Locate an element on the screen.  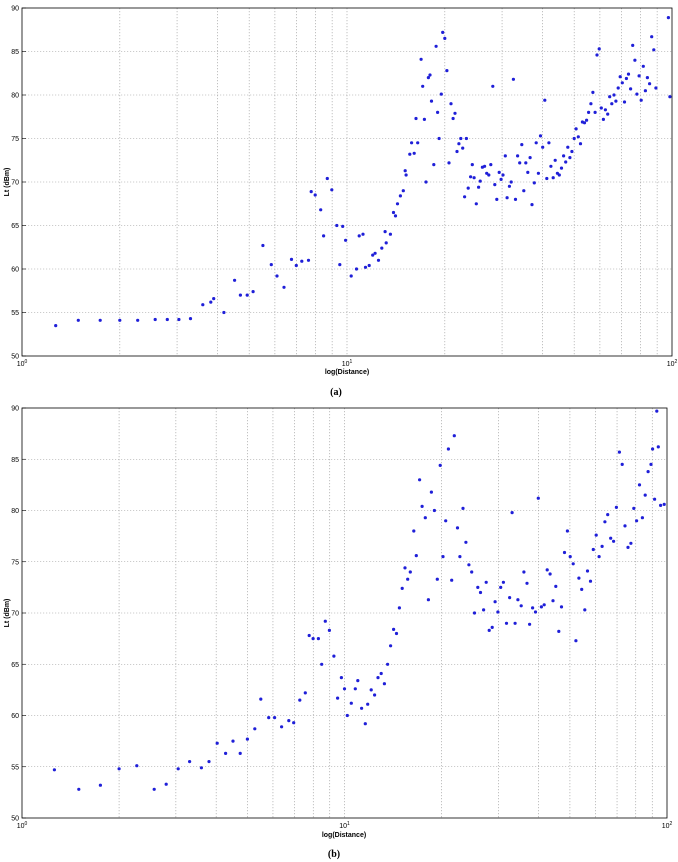
y-tick-label: 85 is located at coordinates (15, 52).